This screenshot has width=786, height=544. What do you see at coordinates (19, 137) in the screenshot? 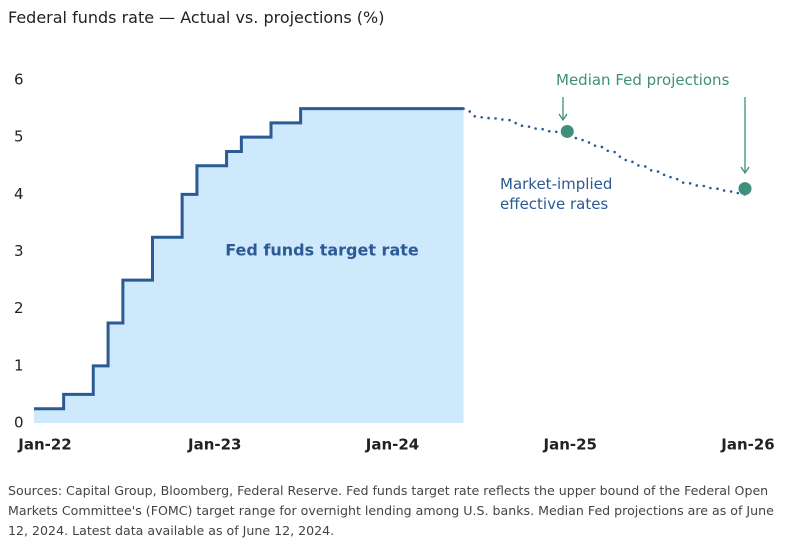
I see `y-tick-label: 5` at bounding box center [19, 137].